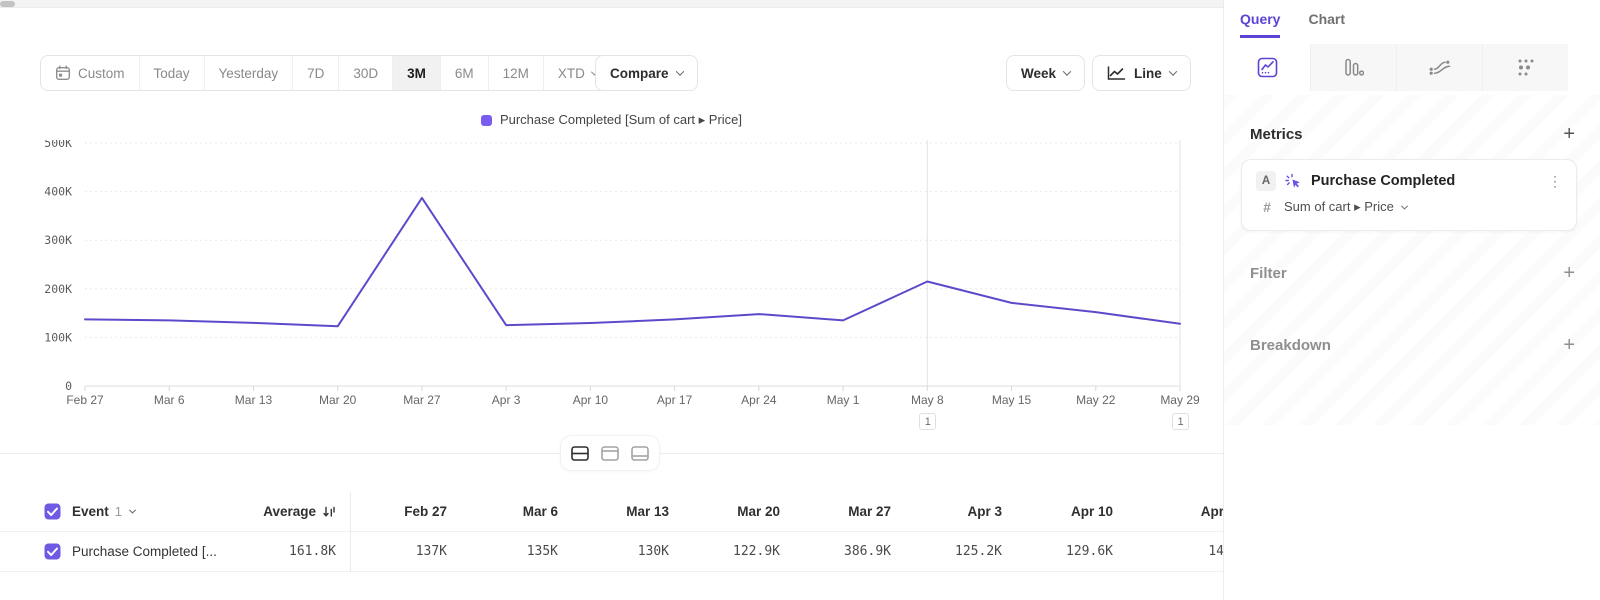  Describe the element at coordinates (58, 289) in the screenshot. I see `y-axis-label: 200K` at that location.